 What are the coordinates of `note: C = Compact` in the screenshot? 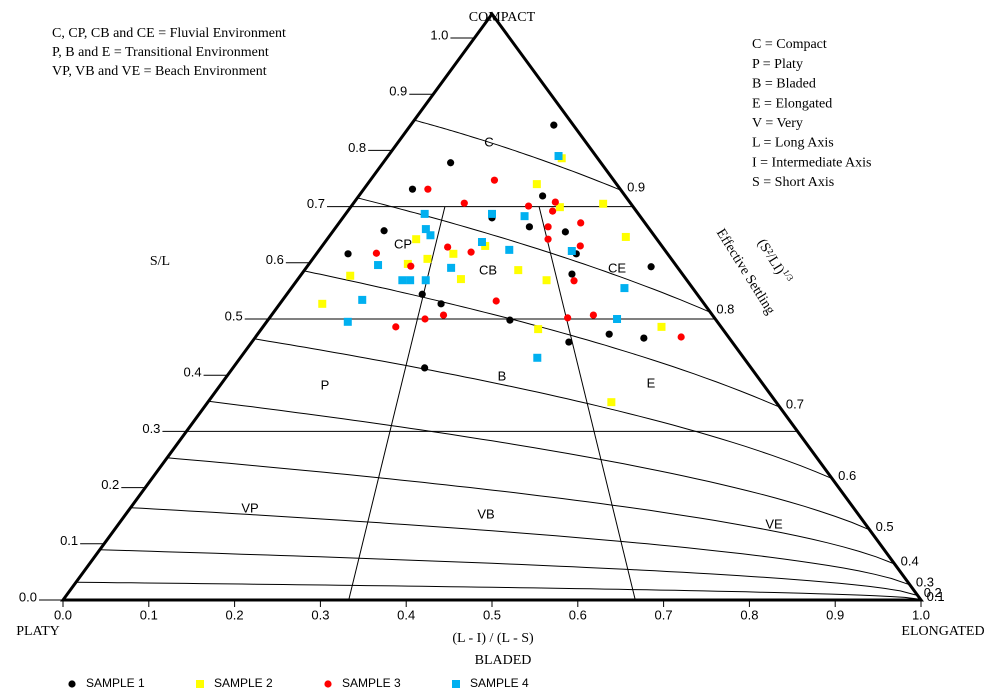 It's located at (789, 44).